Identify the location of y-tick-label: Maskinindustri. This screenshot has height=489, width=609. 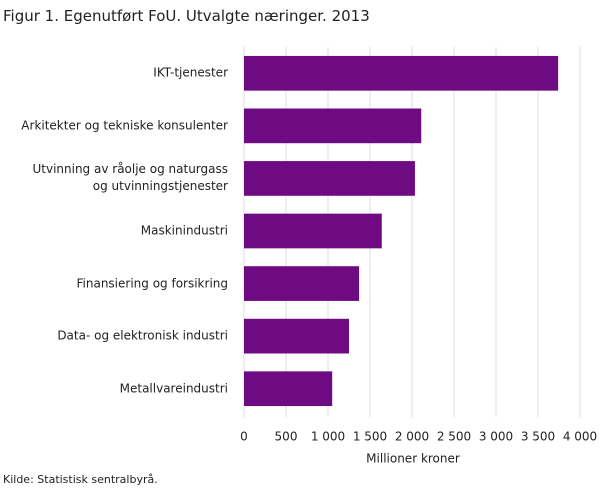
(184, 230).